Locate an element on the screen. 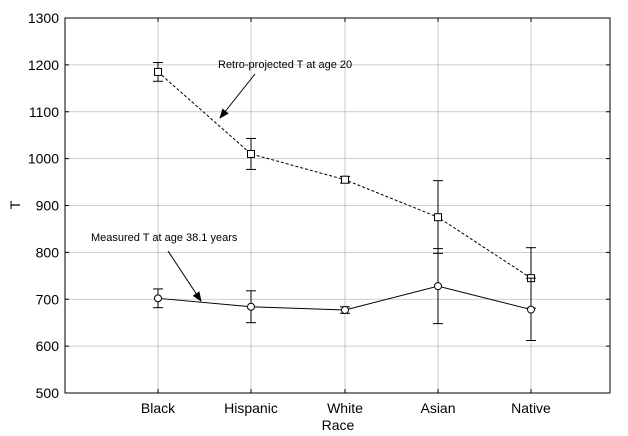  annotation-retro-arrow is located at coordinates (237, 96).